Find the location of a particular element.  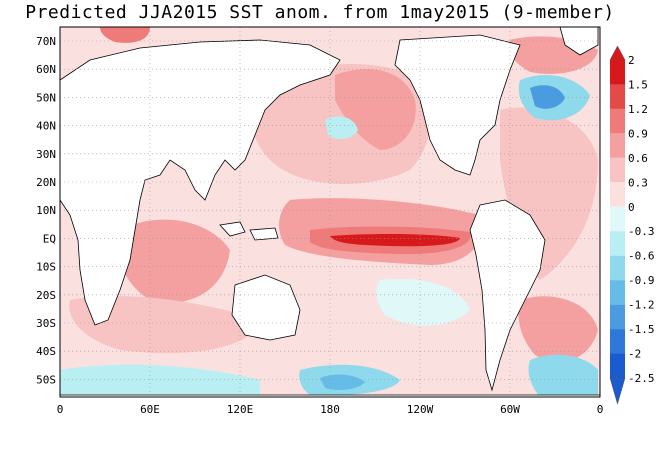

south-indian-warm is located at coordinates (164, 325).